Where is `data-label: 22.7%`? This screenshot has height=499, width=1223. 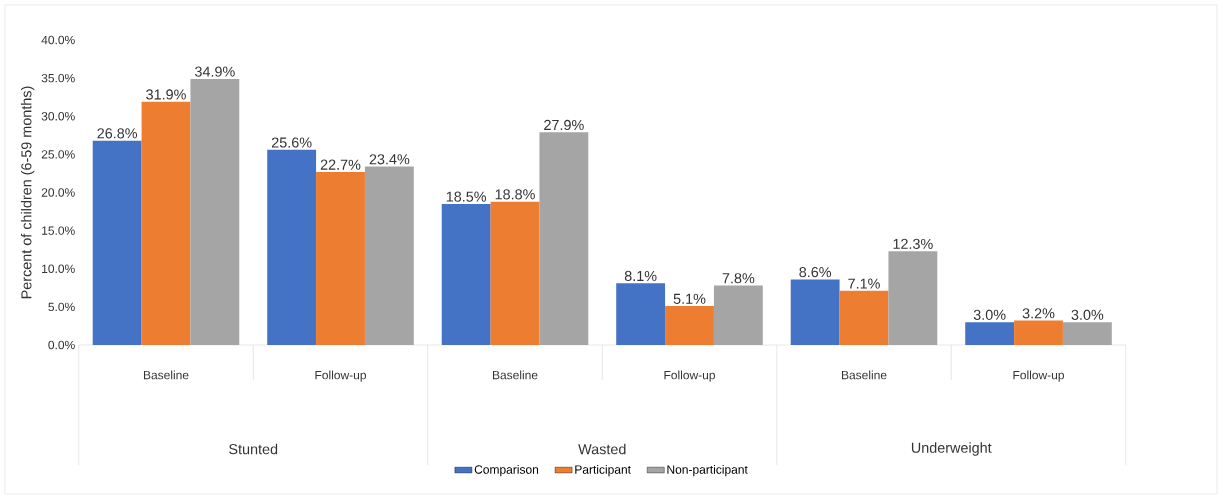 data-label: 22.7% is located at coordinates (340, 164).